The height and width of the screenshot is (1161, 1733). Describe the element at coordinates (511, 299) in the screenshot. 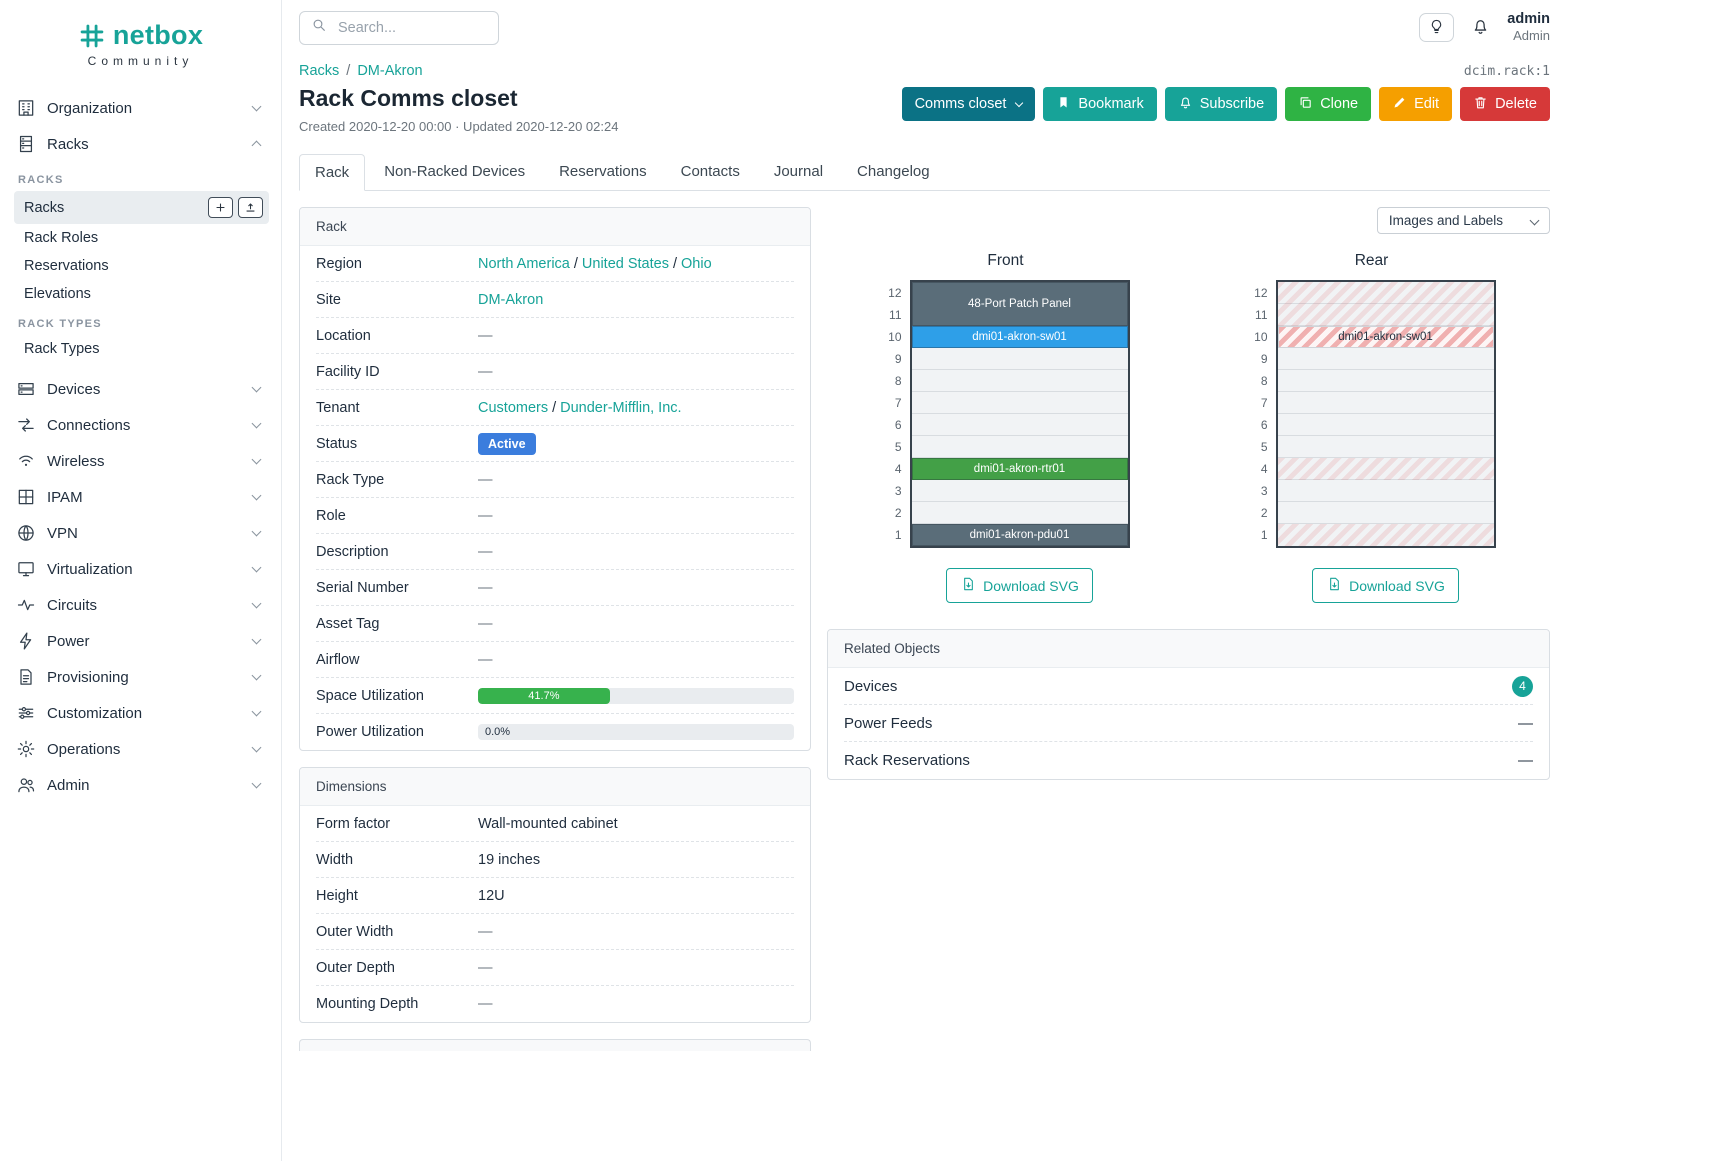

I see `dm-akron-link: DM-Akron` at that location.